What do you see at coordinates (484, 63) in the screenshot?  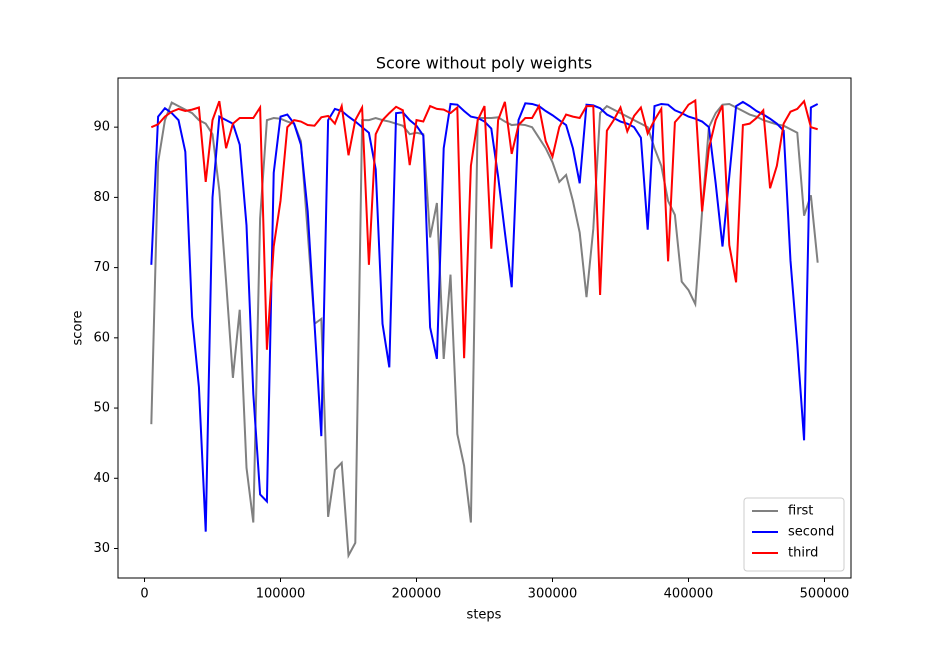 I see `chart-title: Score without poly weights` at bounding box center [484, 63].